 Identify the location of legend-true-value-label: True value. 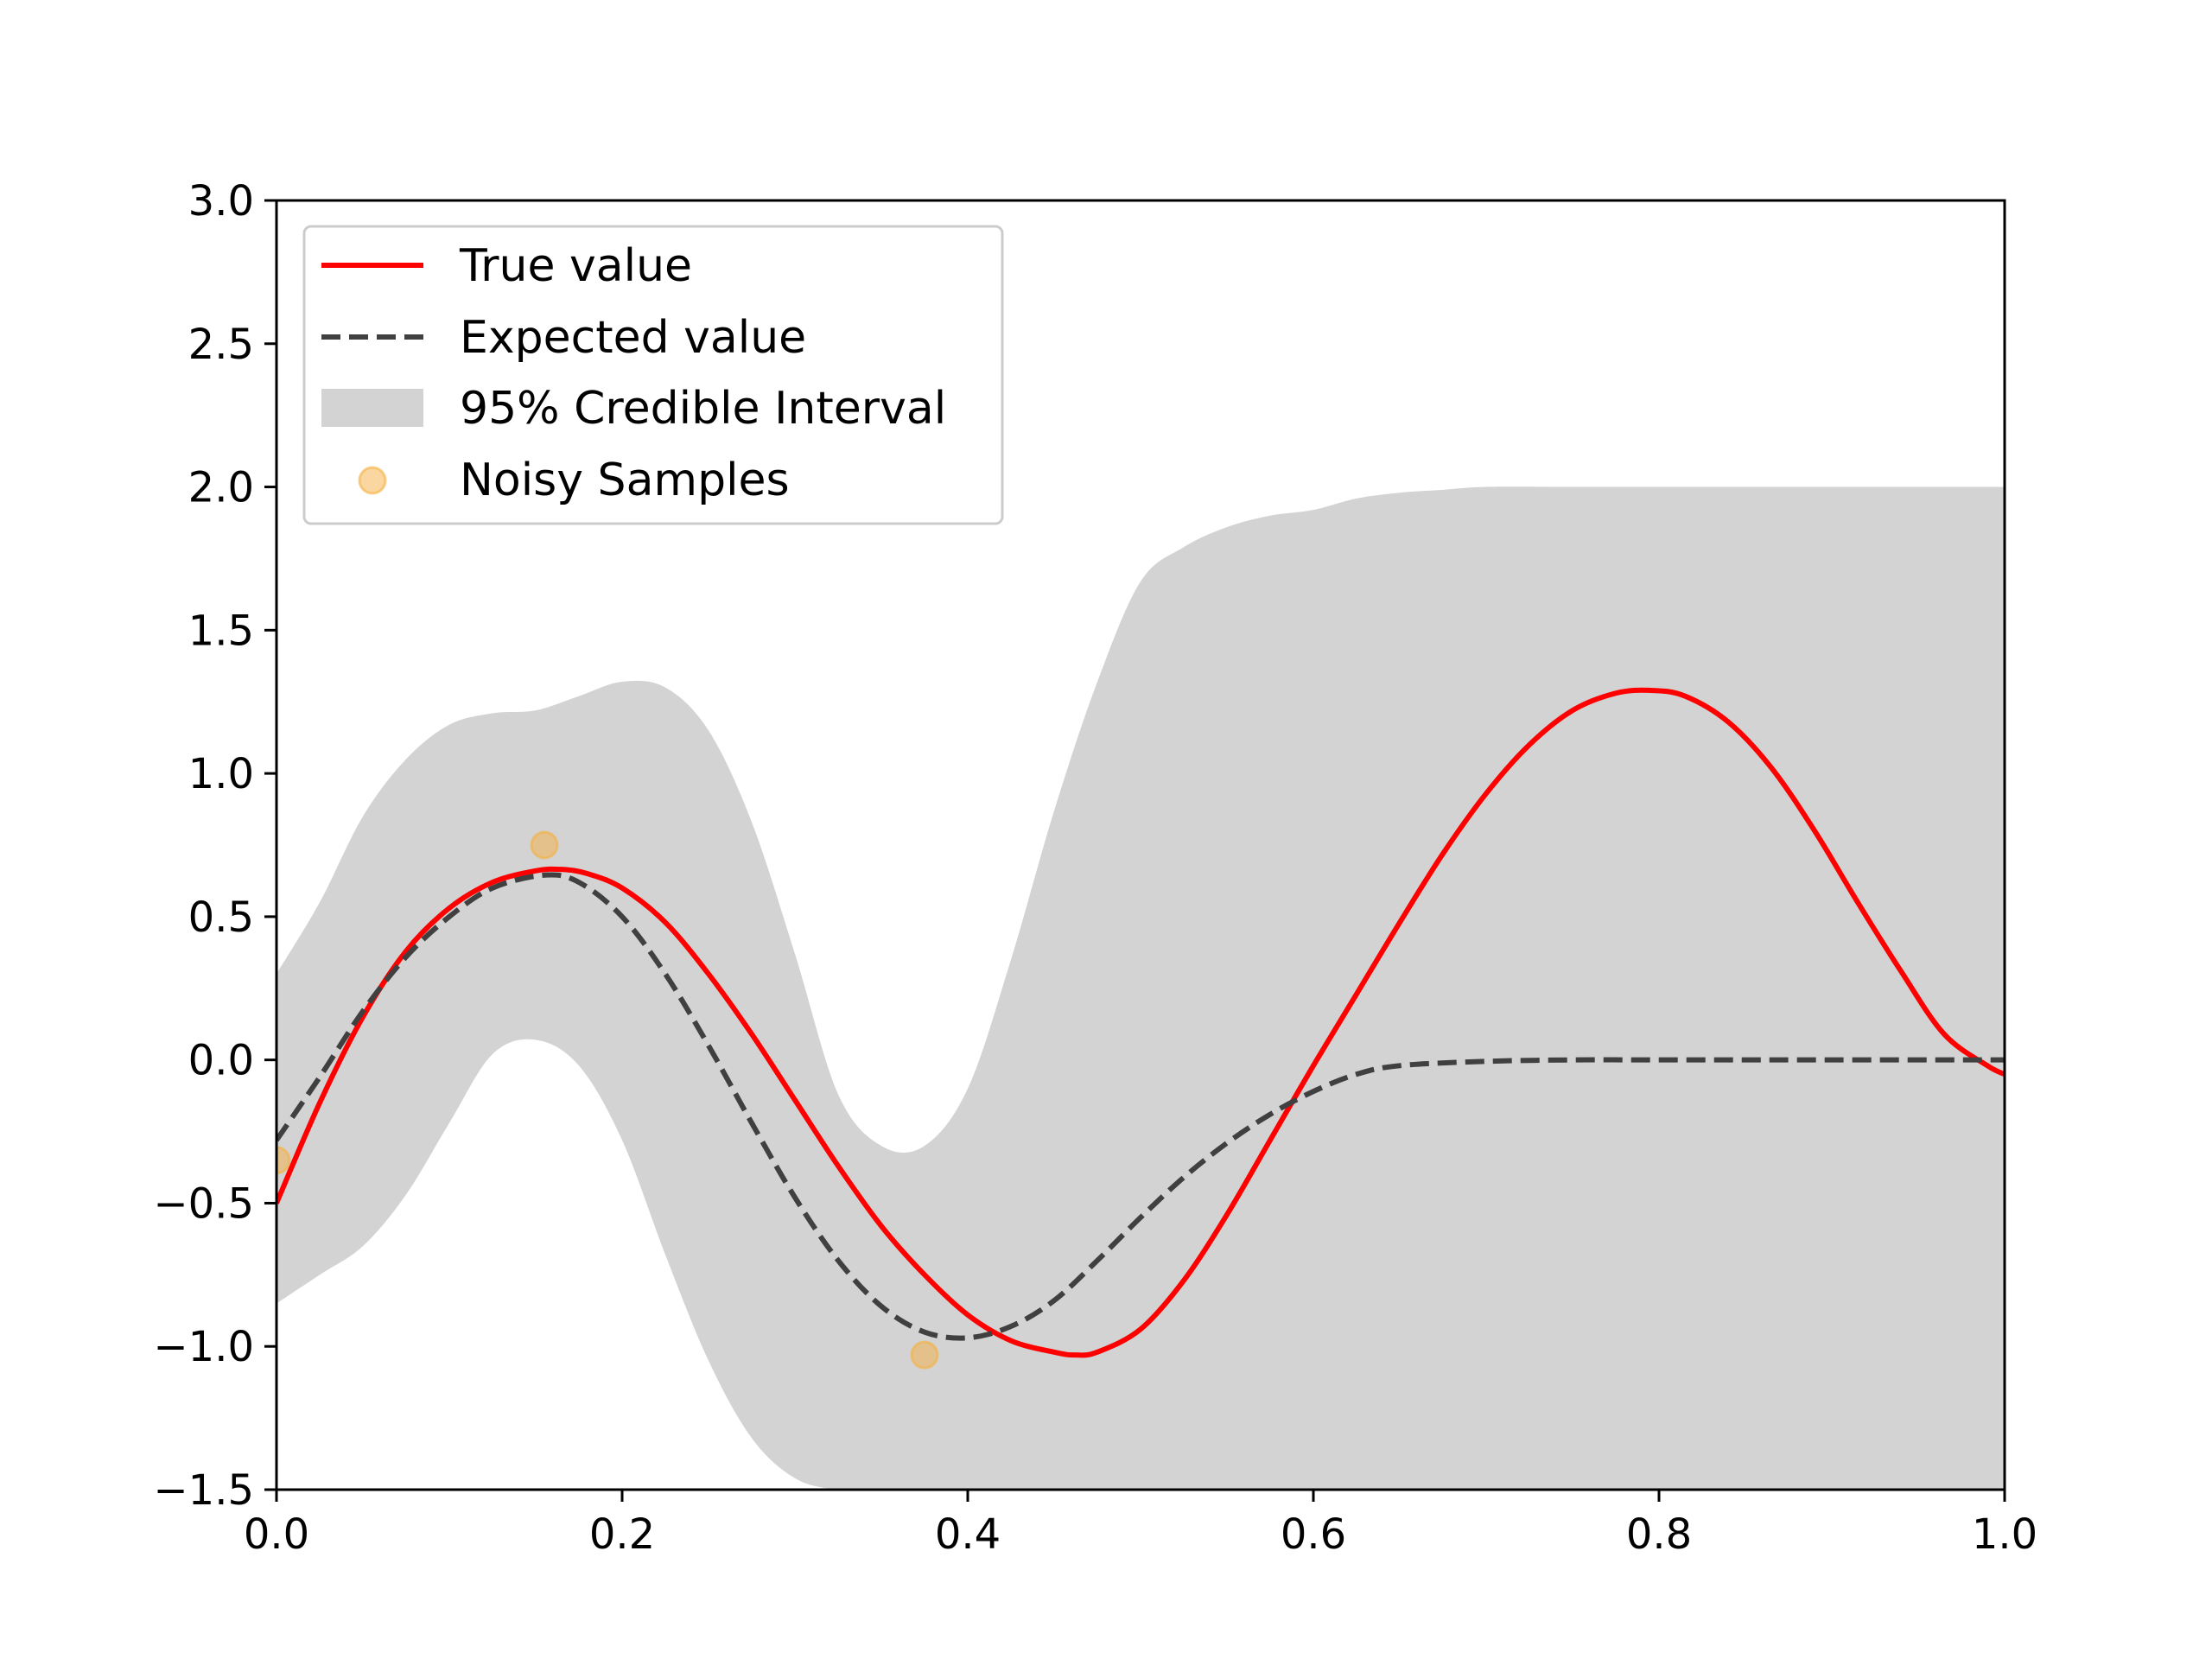
(575, 266).